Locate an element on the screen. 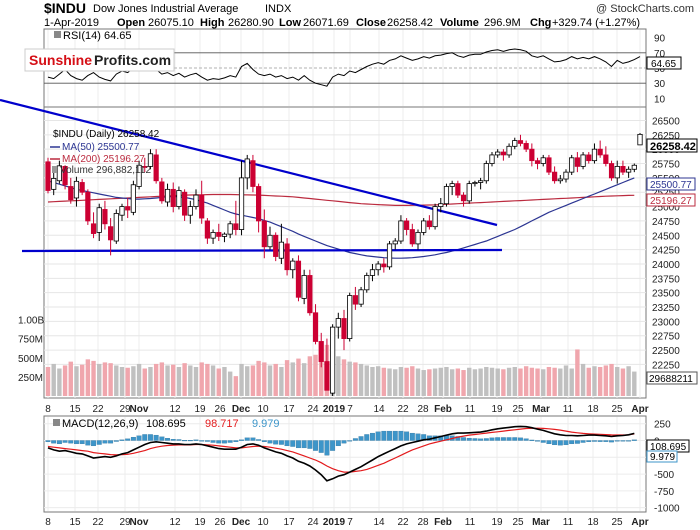 The height and width of the screenshot is (530, 700). x-axis-label-bottom: 11 is located at coordinates (470, 522).